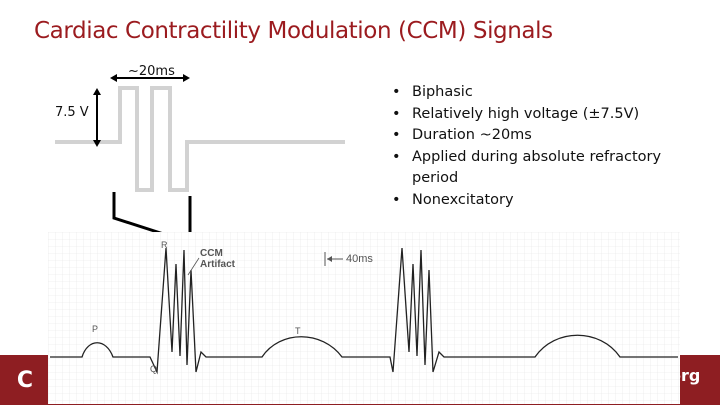 This screenshot has width=720, height=405. I want to click on bullet-text: Duration ~20ms, so click(472, 135).